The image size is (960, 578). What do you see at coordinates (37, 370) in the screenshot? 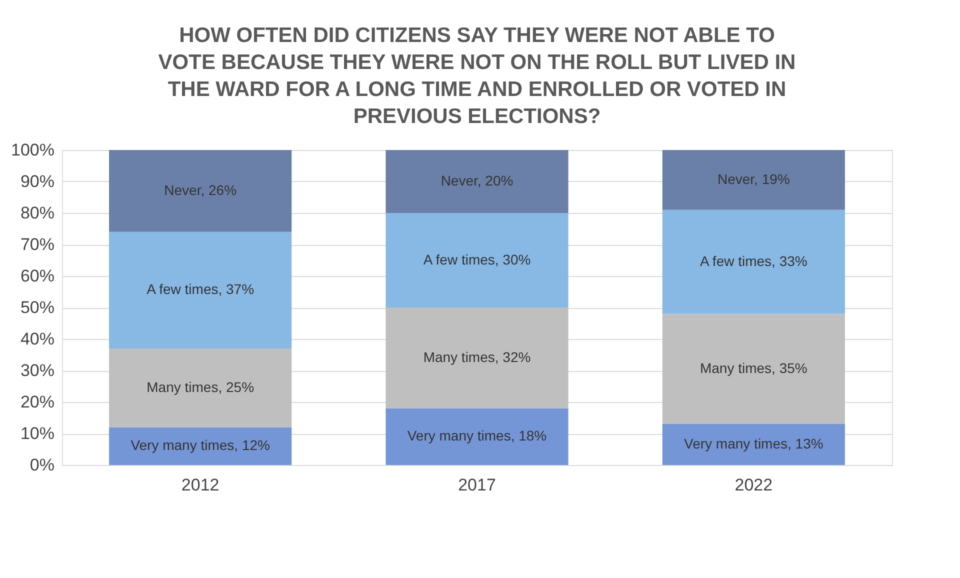
I see `y-tick-label: 30%` at bounding box center [37, 370].